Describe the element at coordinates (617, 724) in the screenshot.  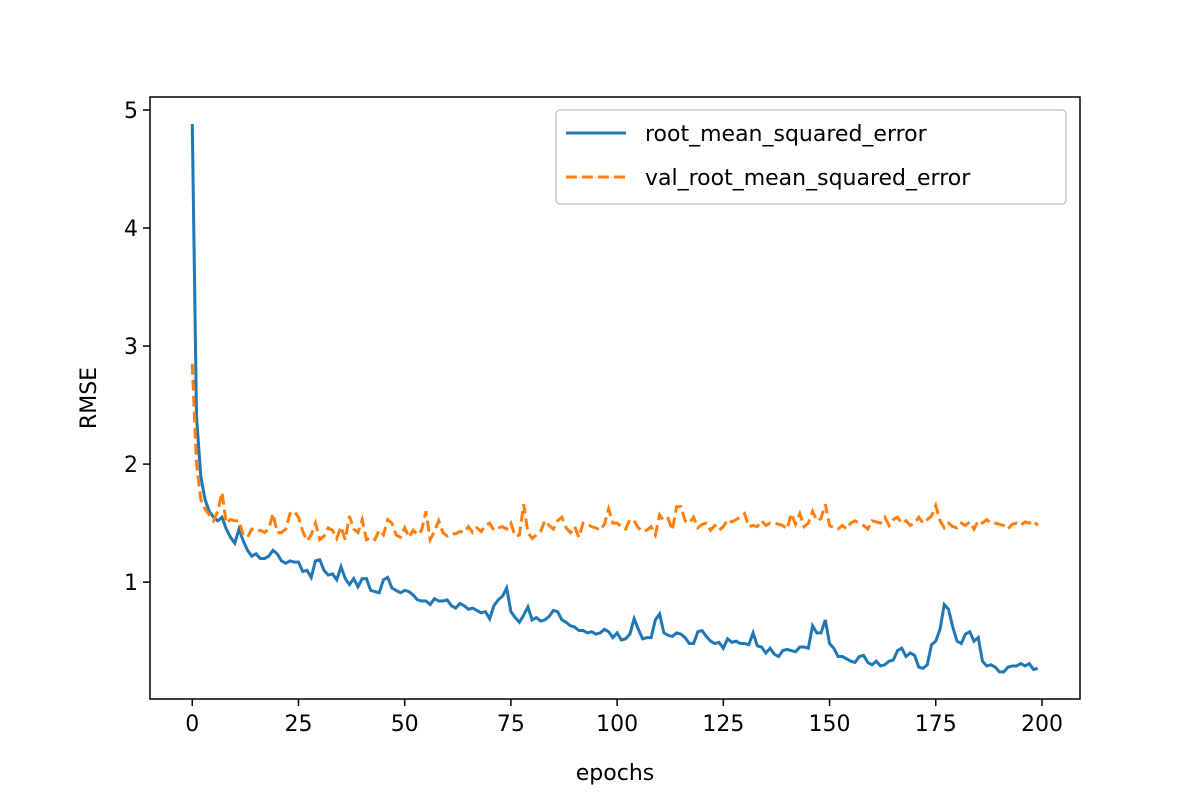
I see `x-tick-label: 100` at that location.